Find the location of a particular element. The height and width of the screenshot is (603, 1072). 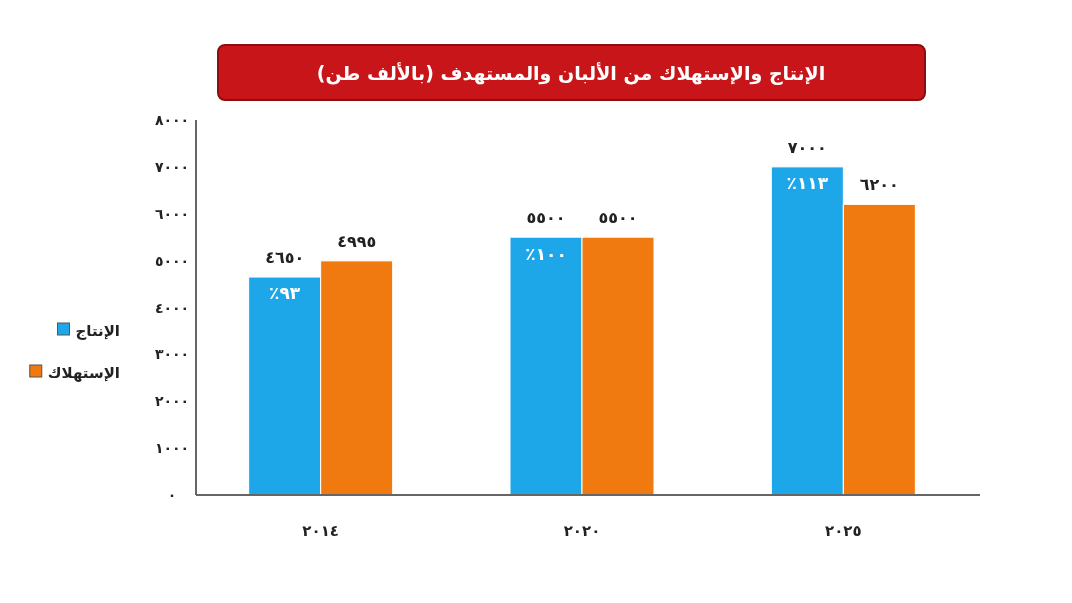

y-tick-label: ٧٠٠٠ is located at coordinates (172, 166).